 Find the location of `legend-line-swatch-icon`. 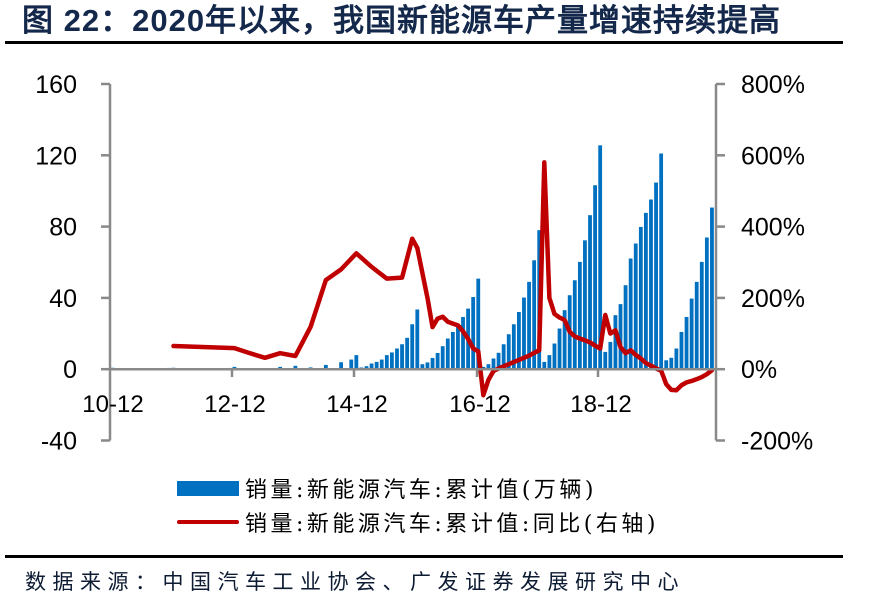

legend-line-swatch-icon is located at coordinates (208, 522).